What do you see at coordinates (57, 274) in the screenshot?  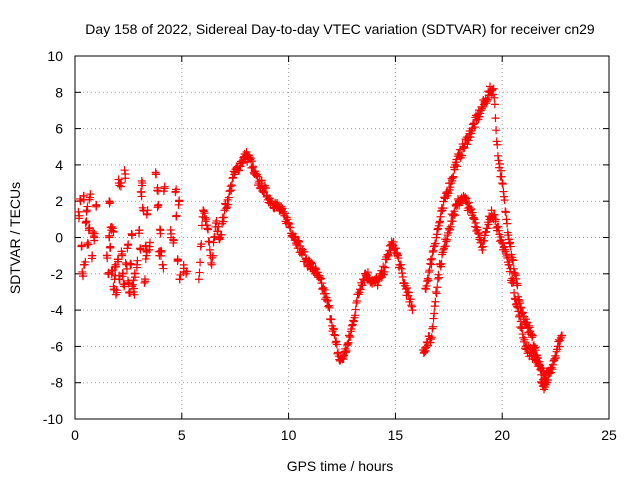 I see `y-tick-label: -2` at bounding box center [57, 274].